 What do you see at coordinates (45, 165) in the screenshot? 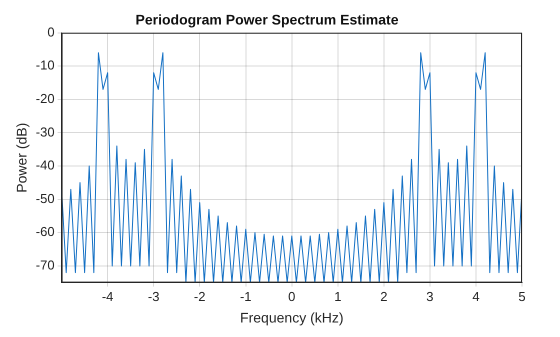
I see `y-tick-label: -40` at bounding box center [45, 165].